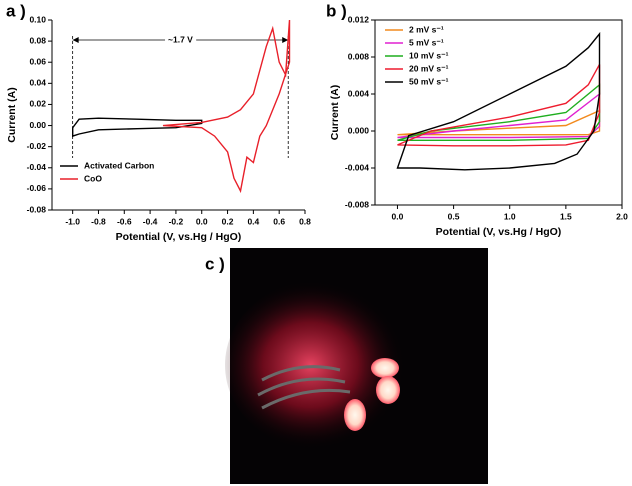 The image size is (632, 486). I want to click on y-tick-label: 0.02, so click(37, 104).